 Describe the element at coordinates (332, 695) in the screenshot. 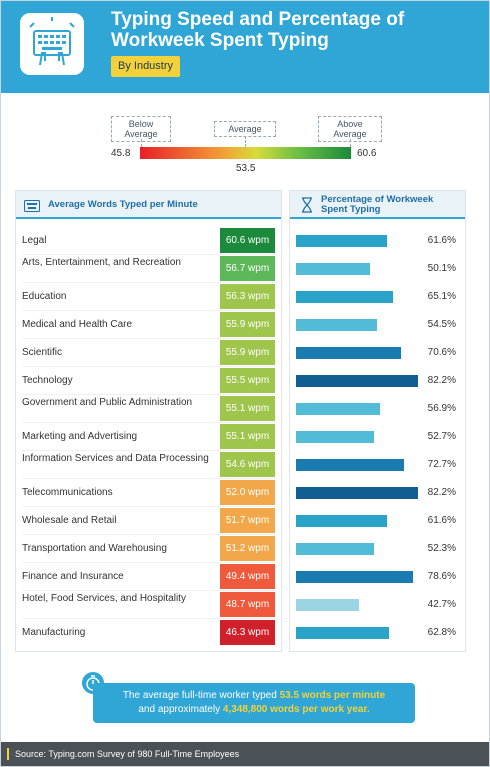

I see `callout-highlight-wpm: 53.5 words per minute` at that location.